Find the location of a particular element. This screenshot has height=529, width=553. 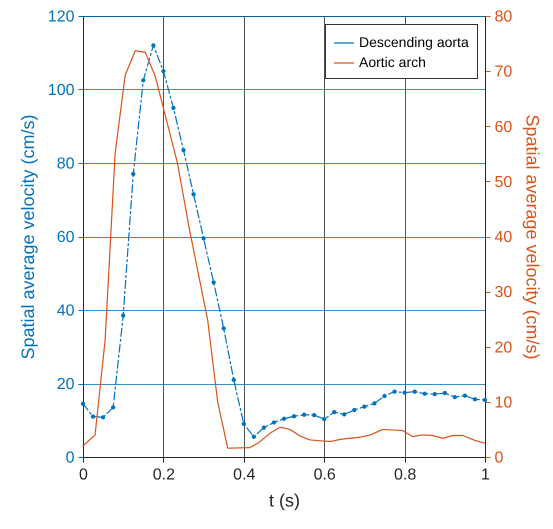

y2-tick-label: 0 is located at coordinates (499, 458).